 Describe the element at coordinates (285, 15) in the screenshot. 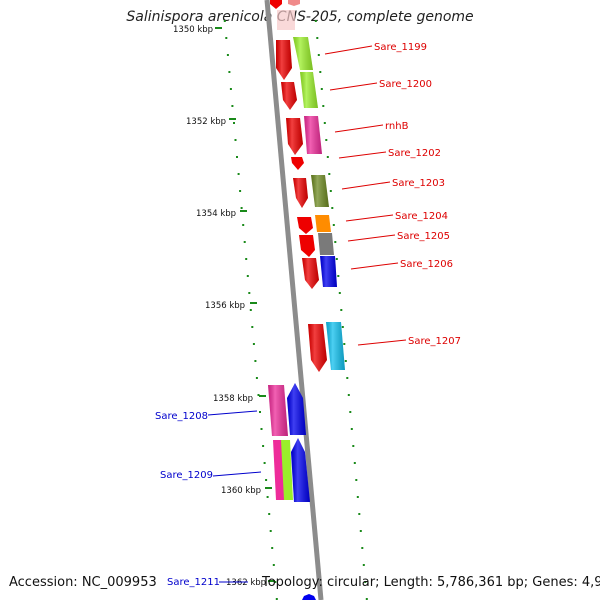

I see `gene-partial-top` at that location.